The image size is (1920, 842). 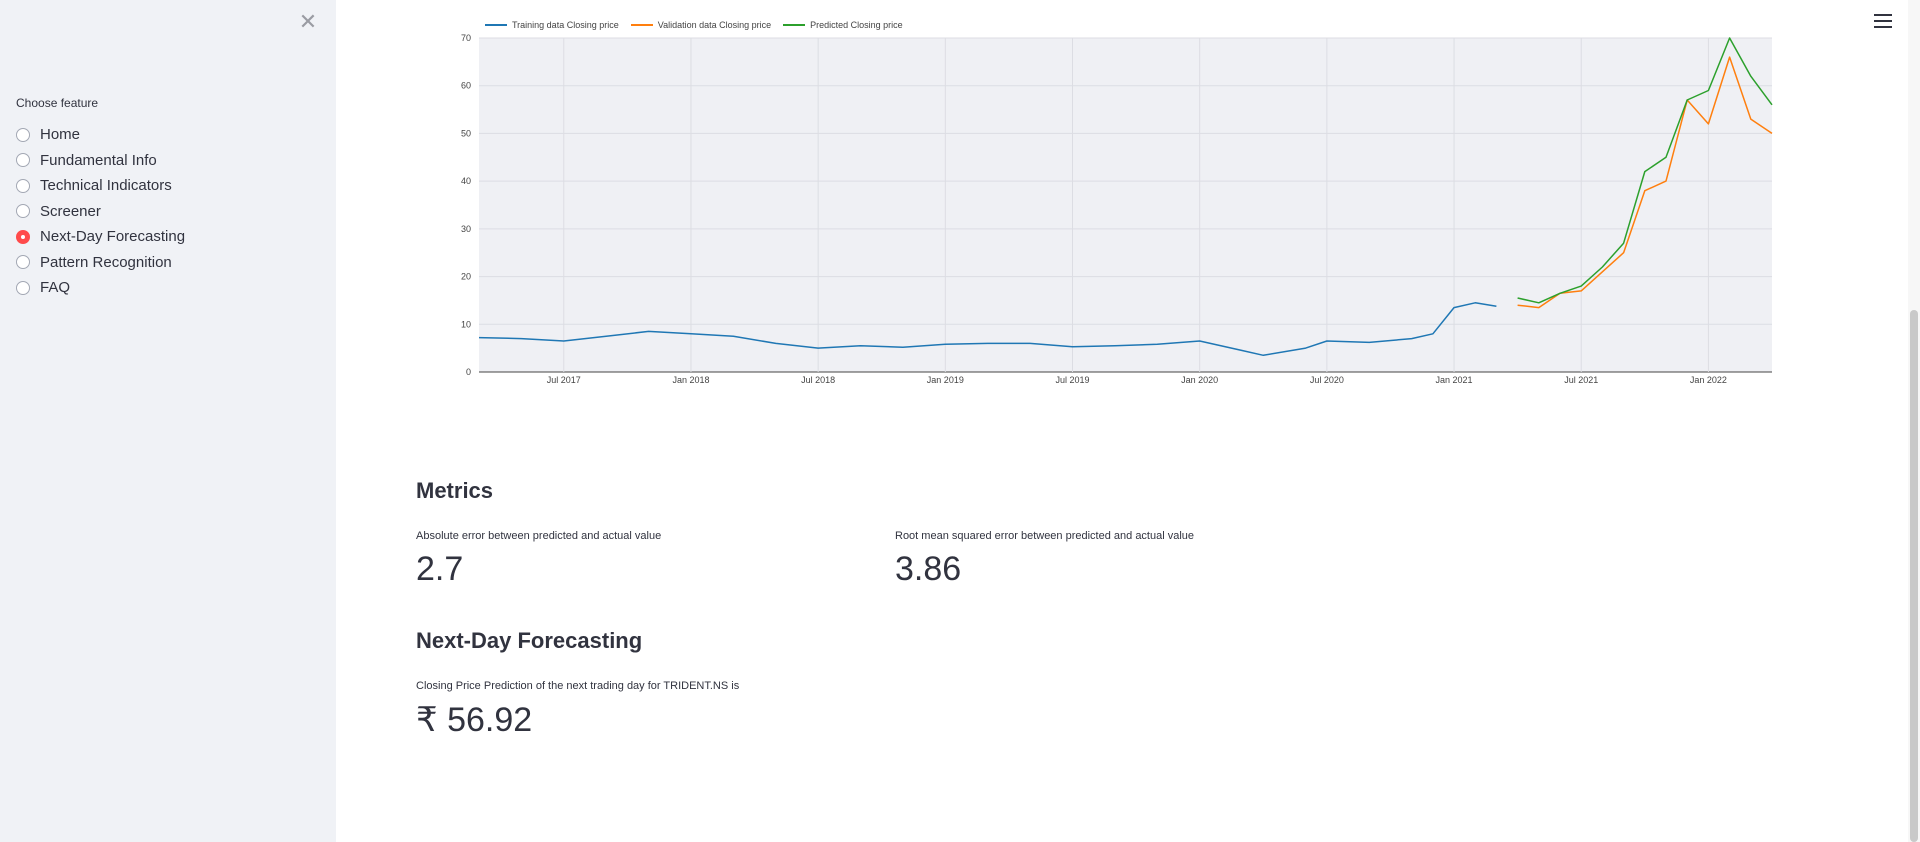 What do you see at coordinates (552, 25) in the screenshot?
I see `legend-item-training: Training data Closing price` at bounding box center [552, 25].